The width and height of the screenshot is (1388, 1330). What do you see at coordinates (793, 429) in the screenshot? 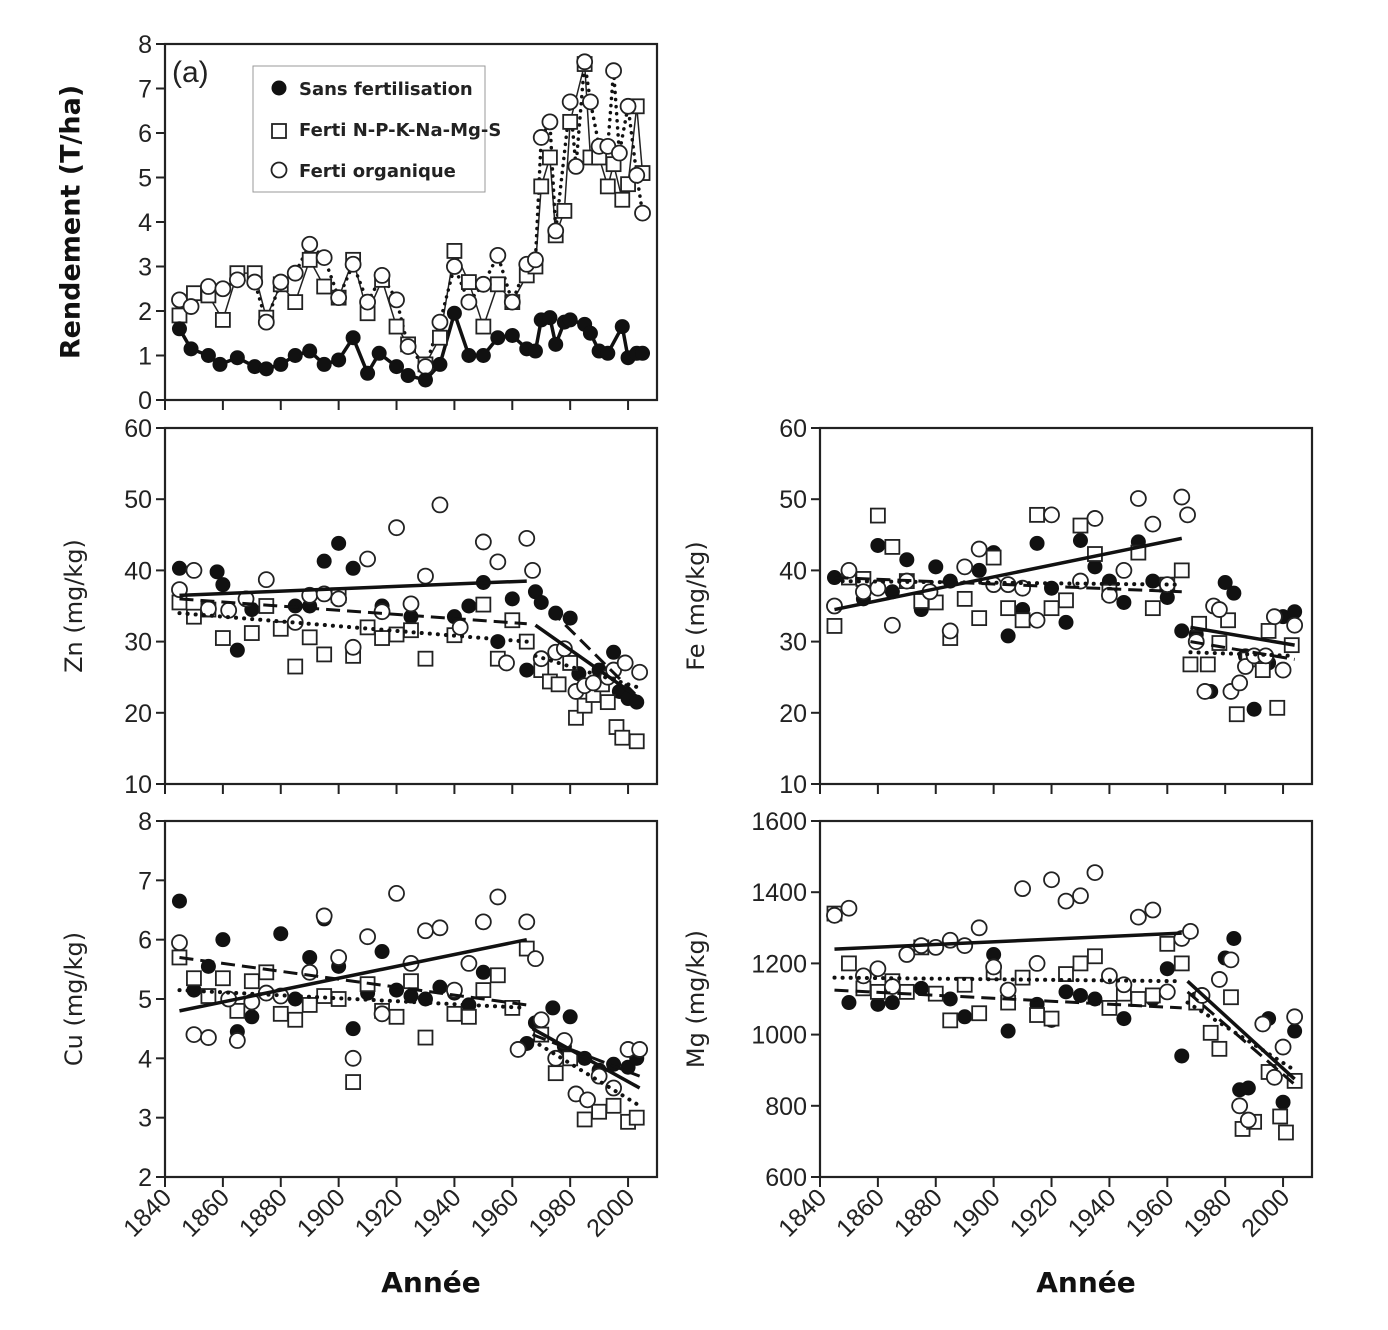
I see `y-tick-label: 60` at bounding box center [793, 429].